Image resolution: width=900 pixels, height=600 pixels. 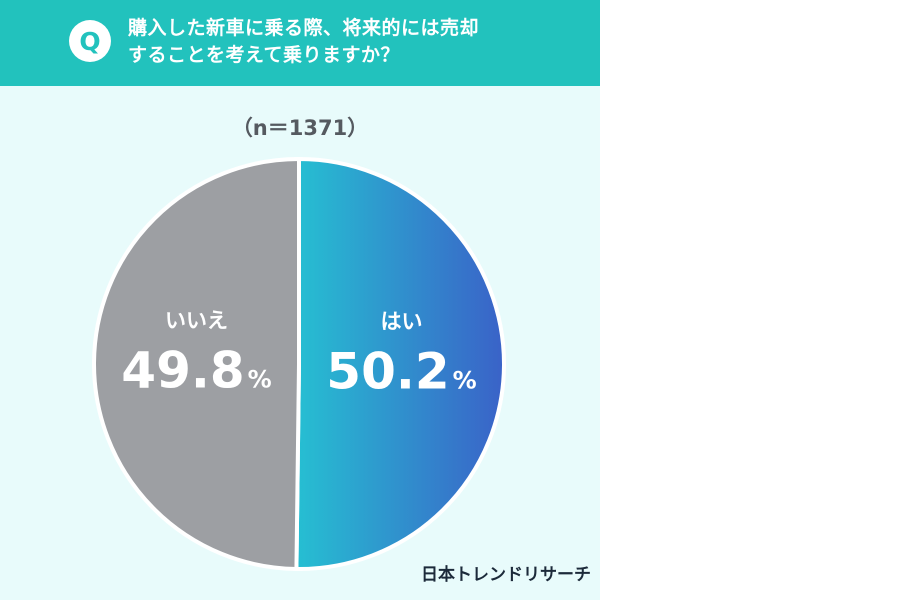 I want to click on q-badge-icon: Q, so click(x=90, y=41).